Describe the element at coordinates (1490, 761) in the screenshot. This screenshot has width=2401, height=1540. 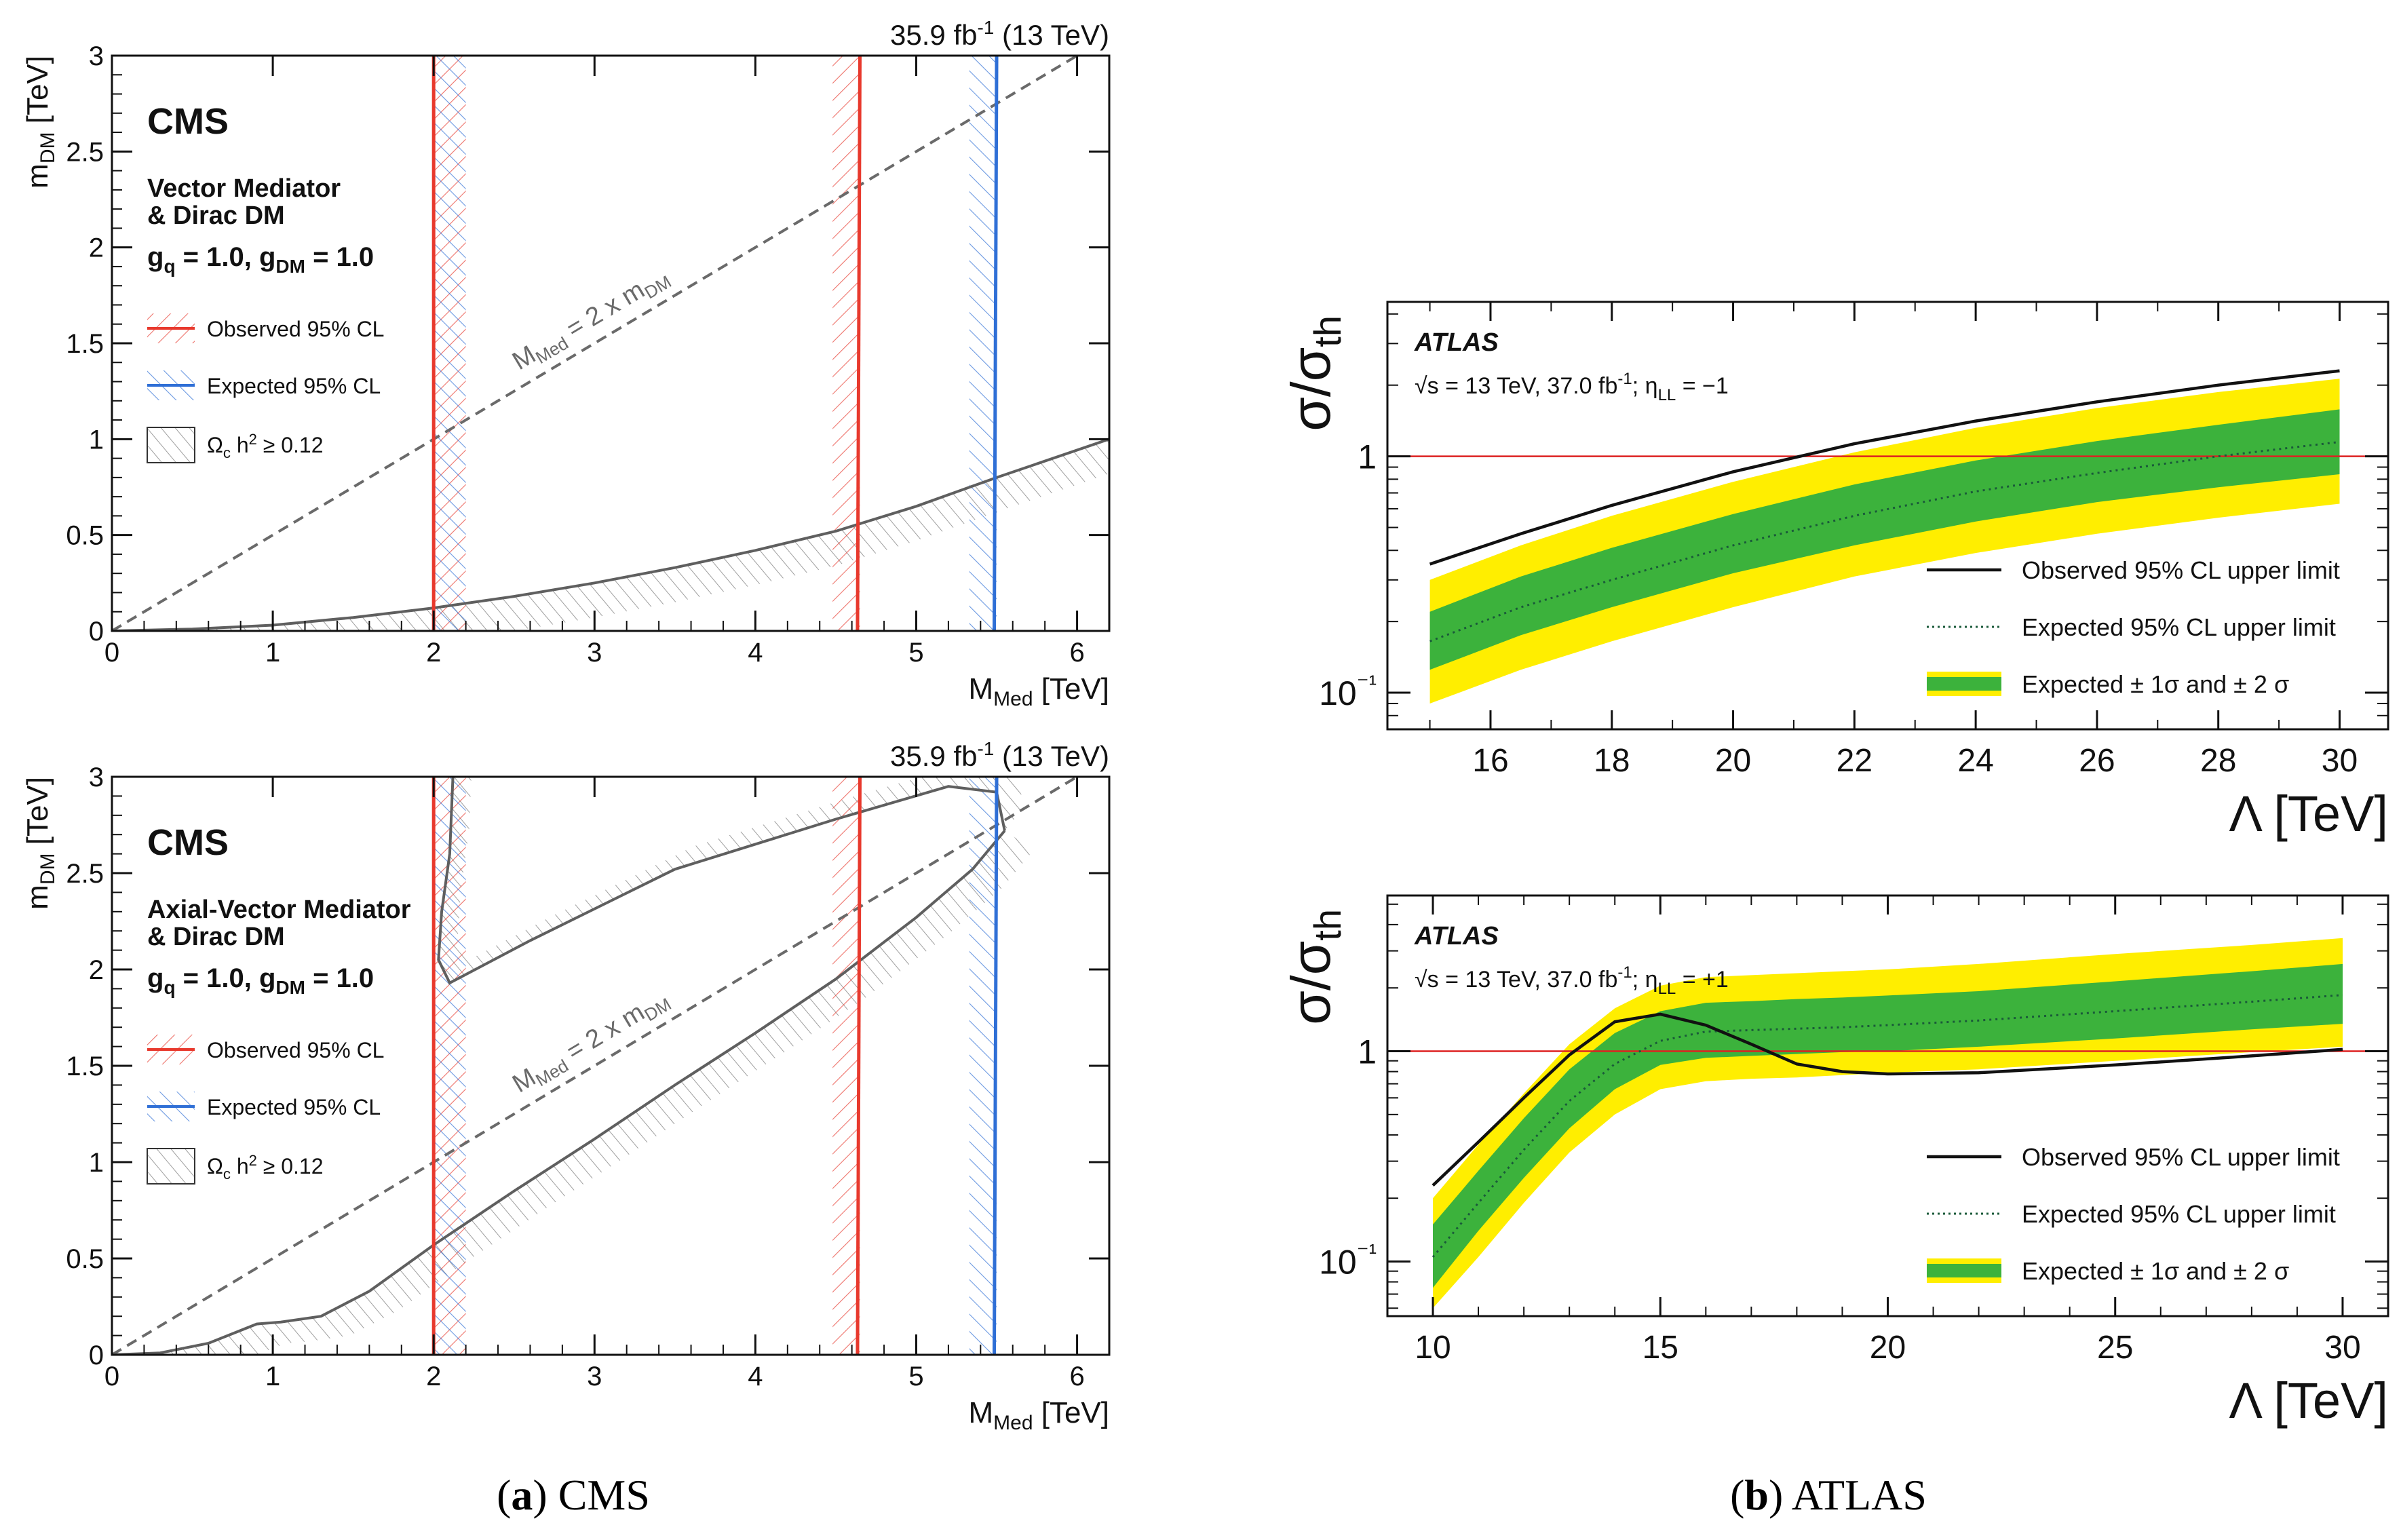
I see `x-tick-label: 16` at that location.